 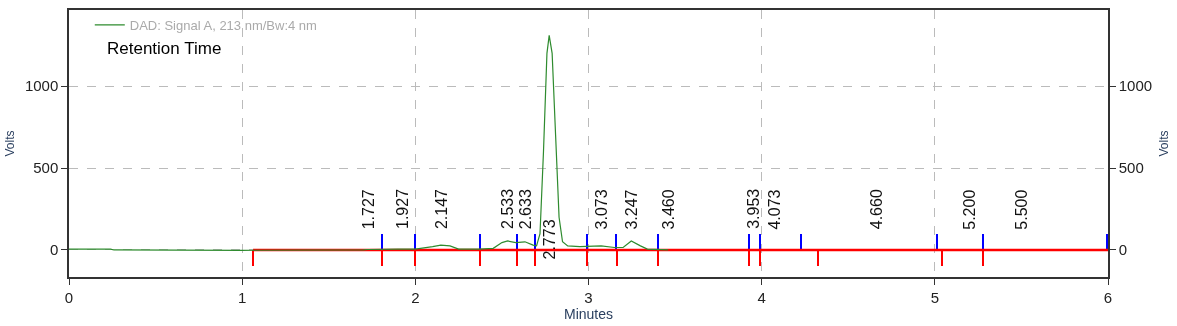 I want to click on y2-tick-label: 500, so click(x=1131, y=168).